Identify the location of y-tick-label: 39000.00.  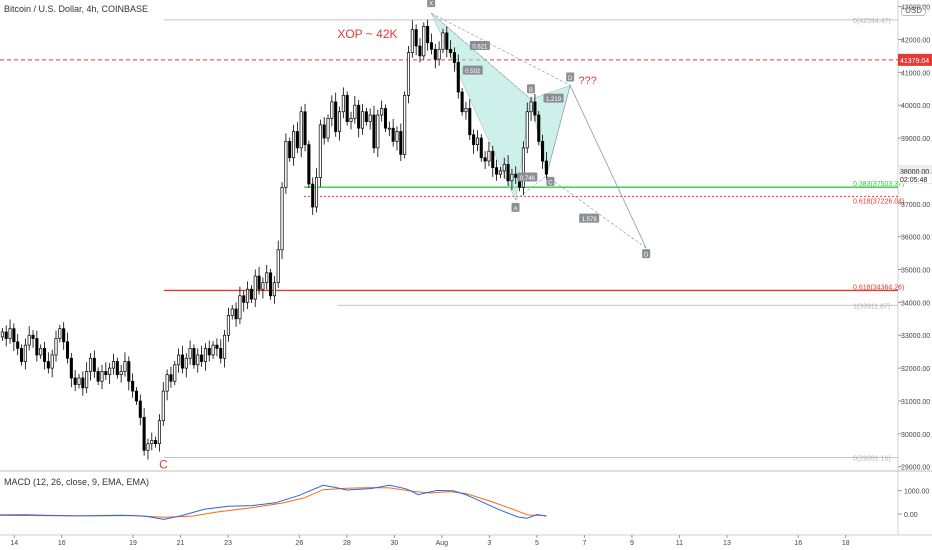
(915, 139).